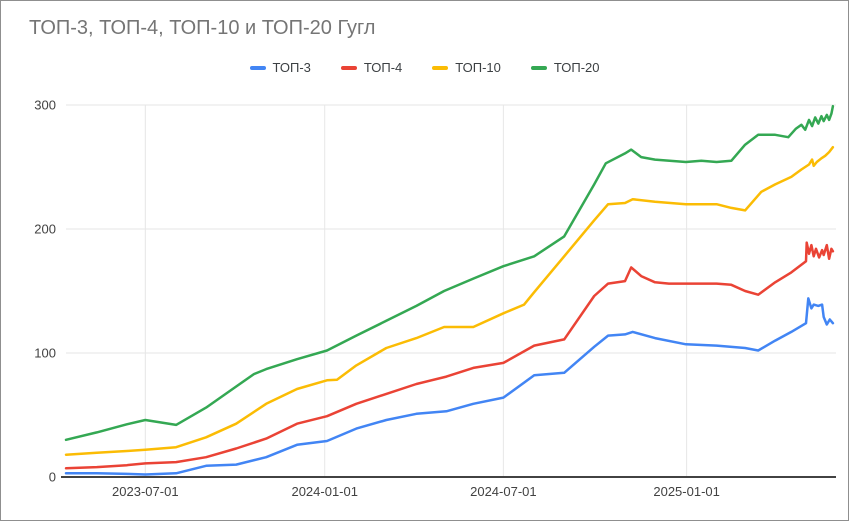  Describe the element at coordinates (383, 67) in the screenshot. I see `legend-label: ТОП-4` at that location.